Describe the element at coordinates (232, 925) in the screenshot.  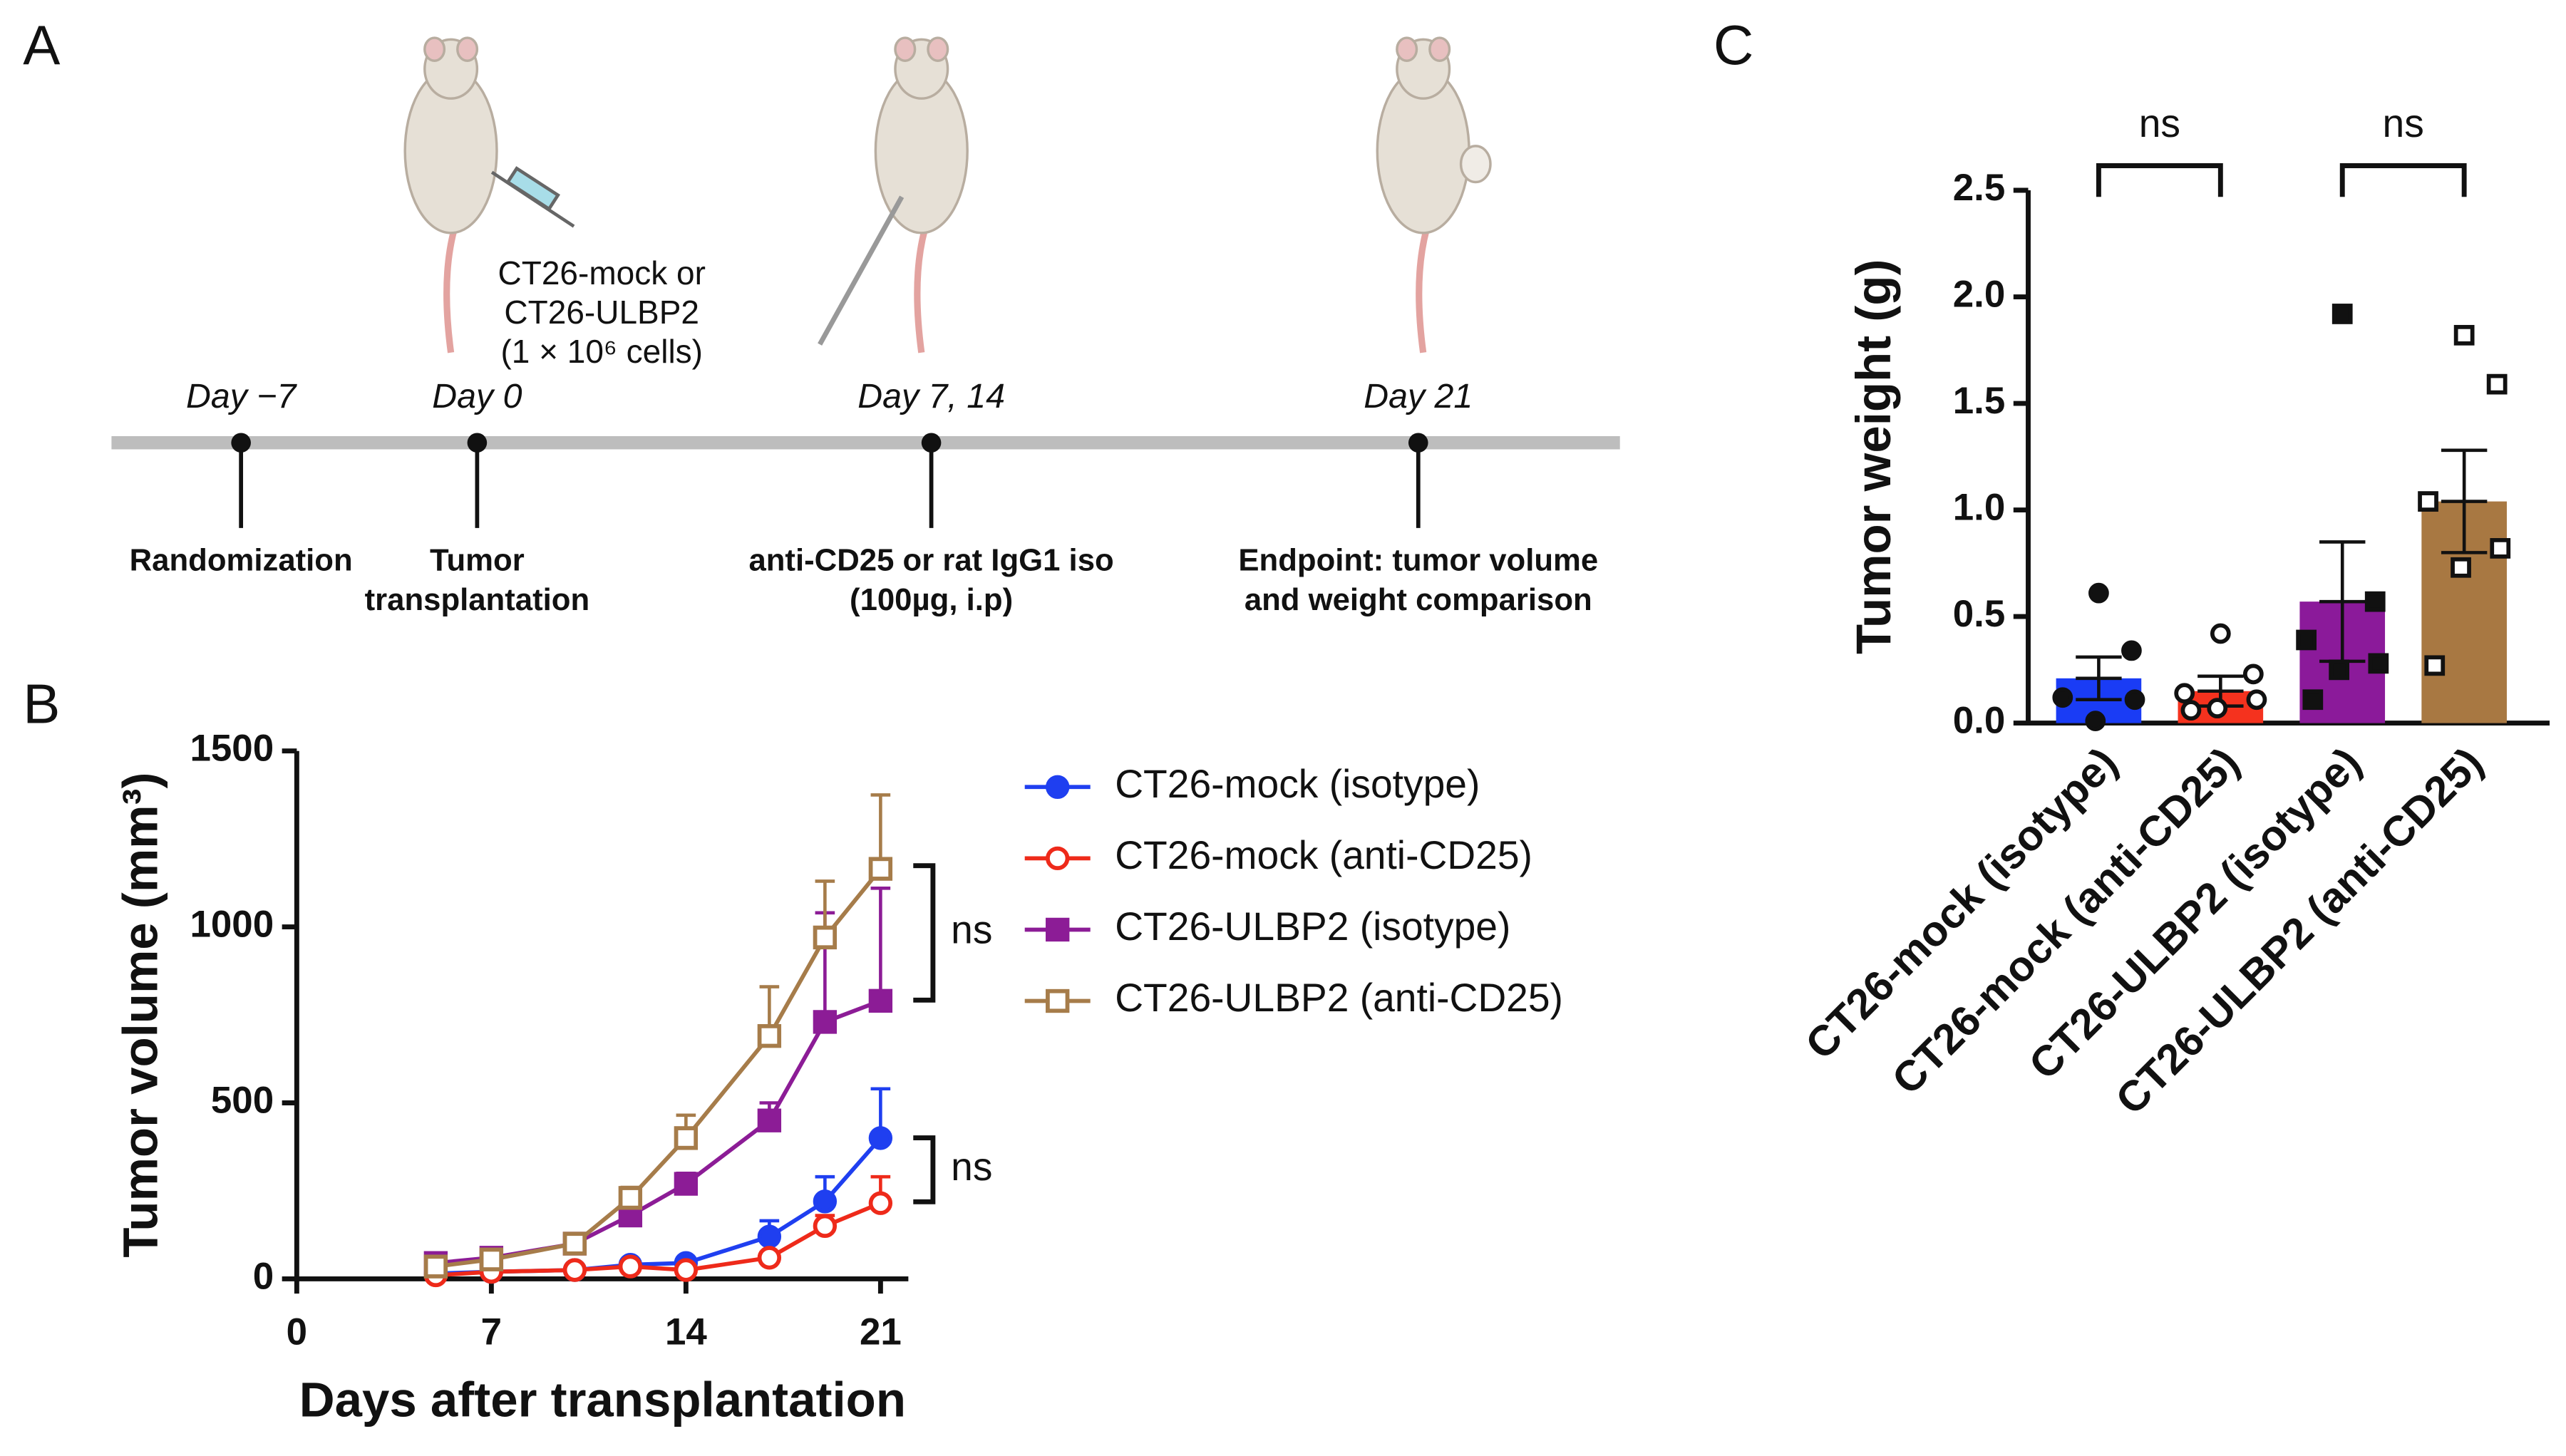
I see `y-tick-label: 1000` at that location.